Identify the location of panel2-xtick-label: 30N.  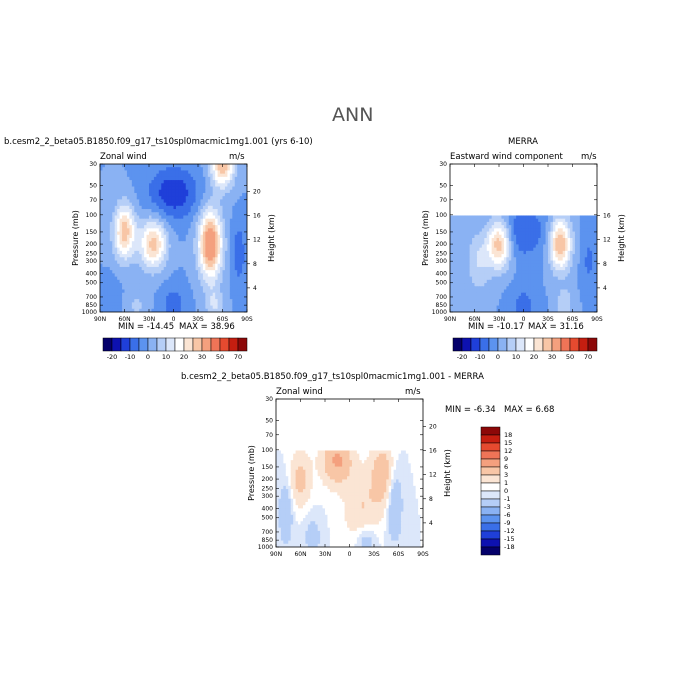
(499, 319).